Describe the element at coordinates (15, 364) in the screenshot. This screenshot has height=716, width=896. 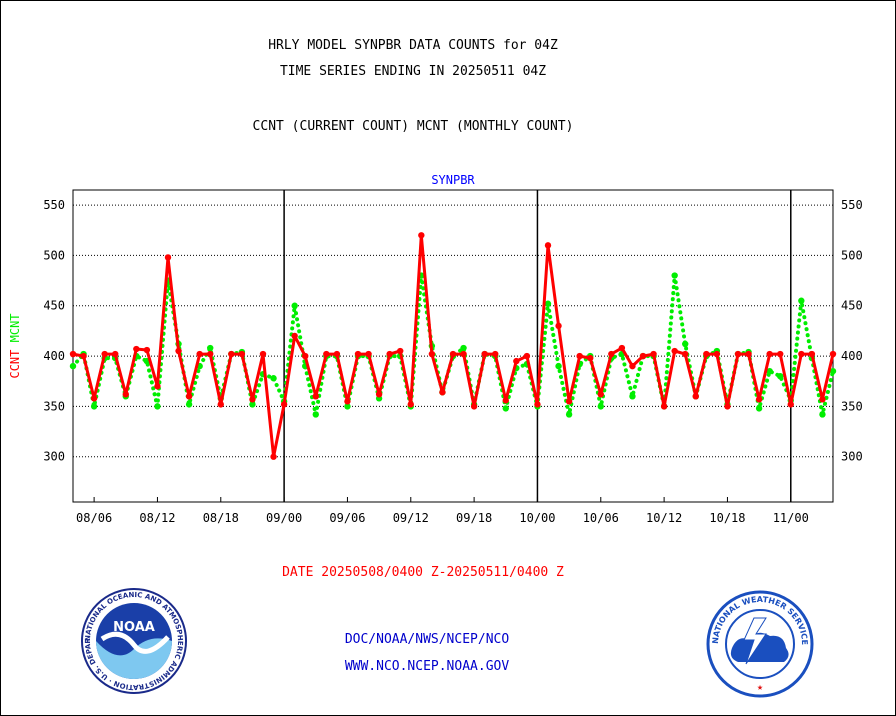
I see `y-axis-label-ccnt: CCNT` at that location.